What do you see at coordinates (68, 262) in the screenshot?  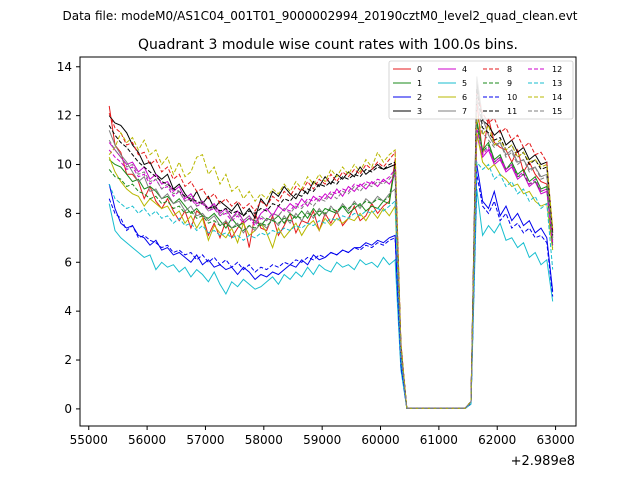 I see `y-tick-label: 6` at bounding box center [68, 262].